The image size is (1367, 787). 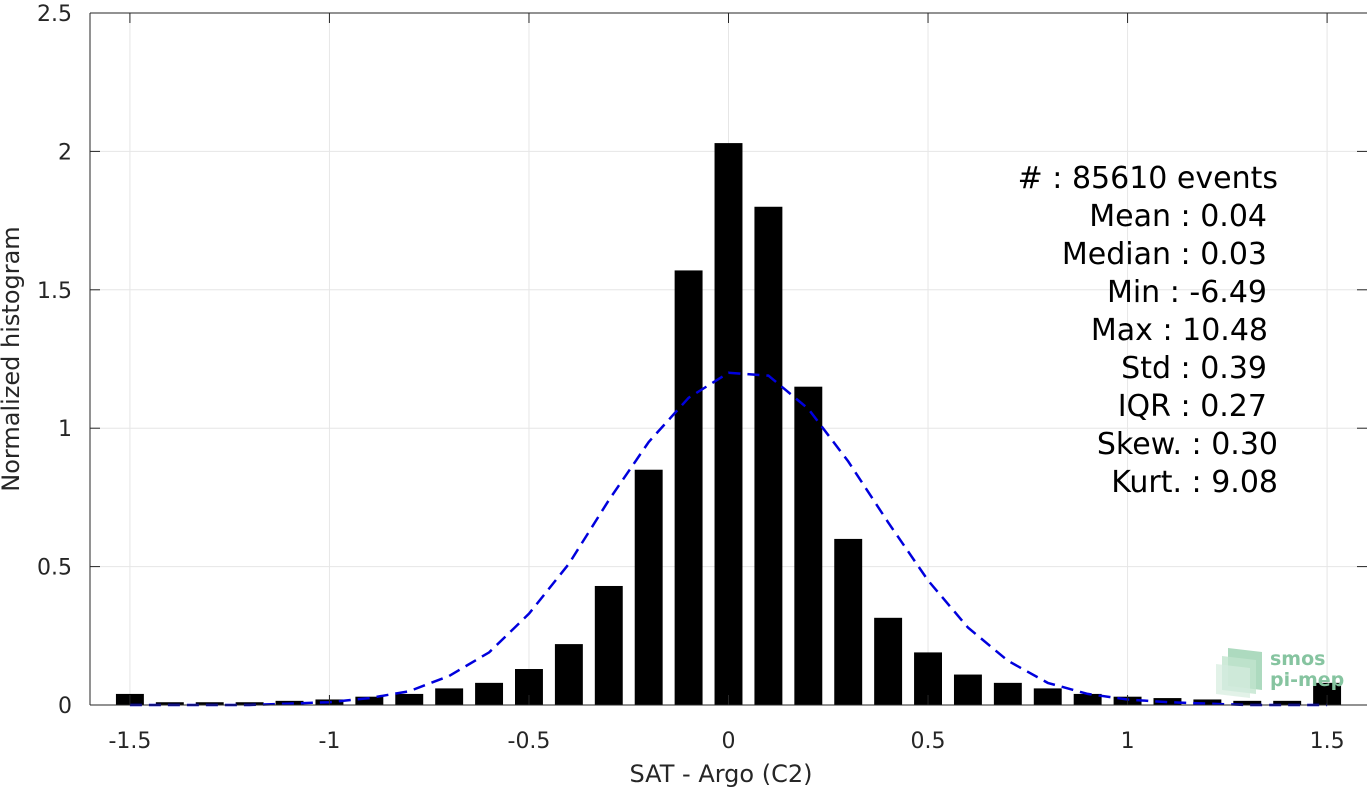 I want to click on stats-line-5: Std : 0.39, so click(x=1194, y=368).